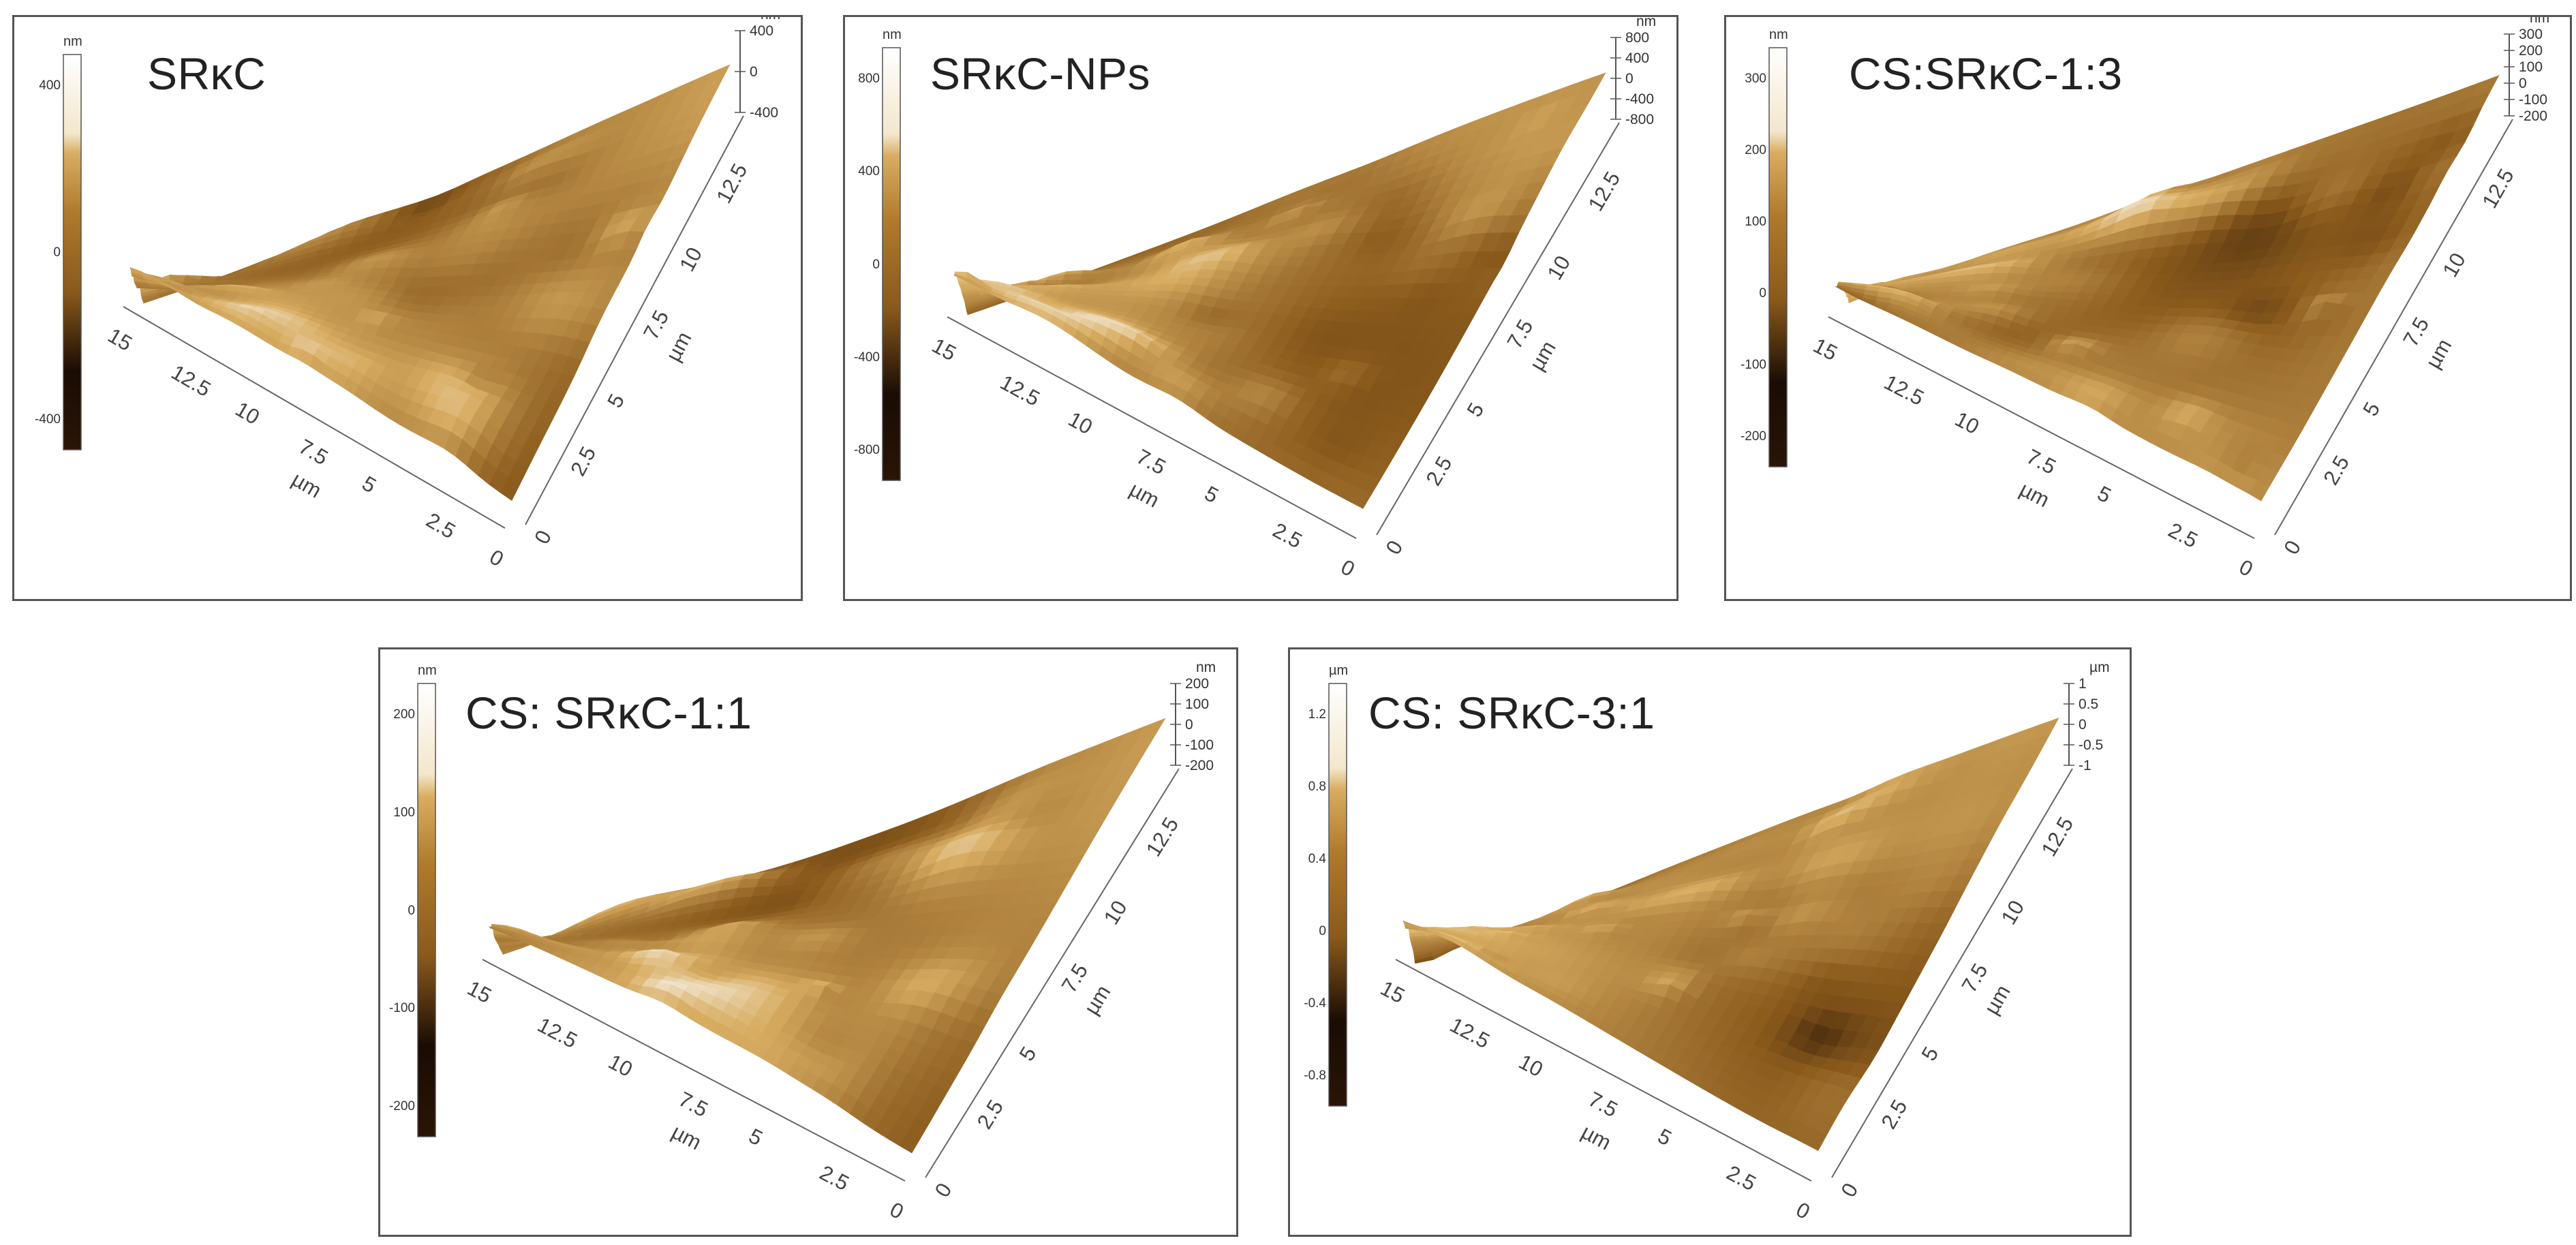  Describe the element at coordinates (1317, 787) in the screenshot. I see `colorbar-tick: 0.8` at that location.